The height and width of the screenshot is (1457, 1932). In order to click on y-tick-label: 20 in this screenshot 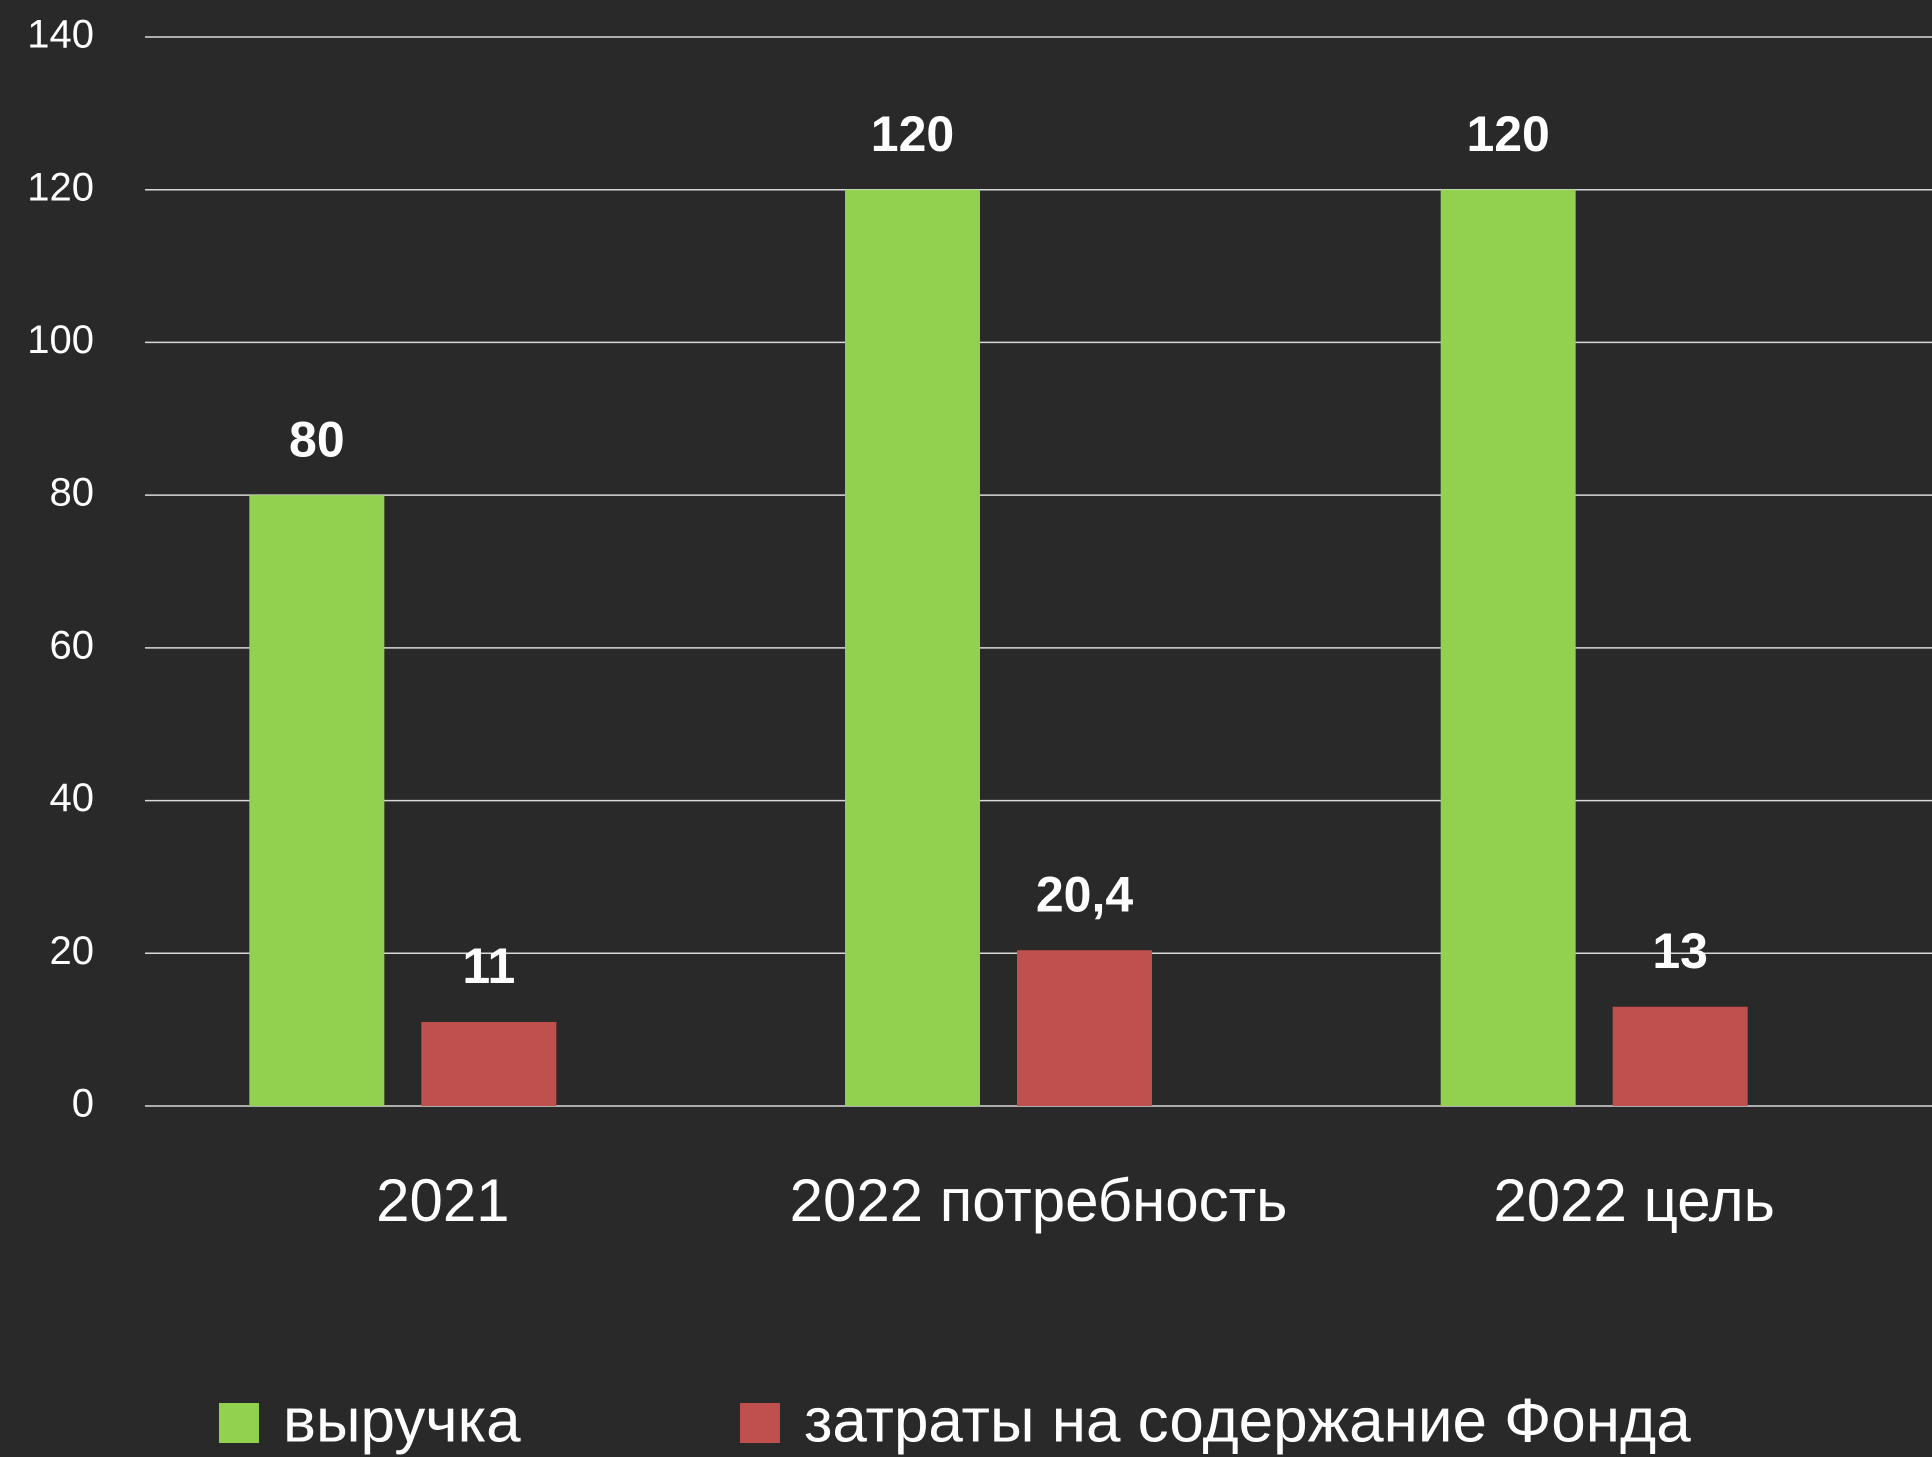, I will do `click(72, 951)`.